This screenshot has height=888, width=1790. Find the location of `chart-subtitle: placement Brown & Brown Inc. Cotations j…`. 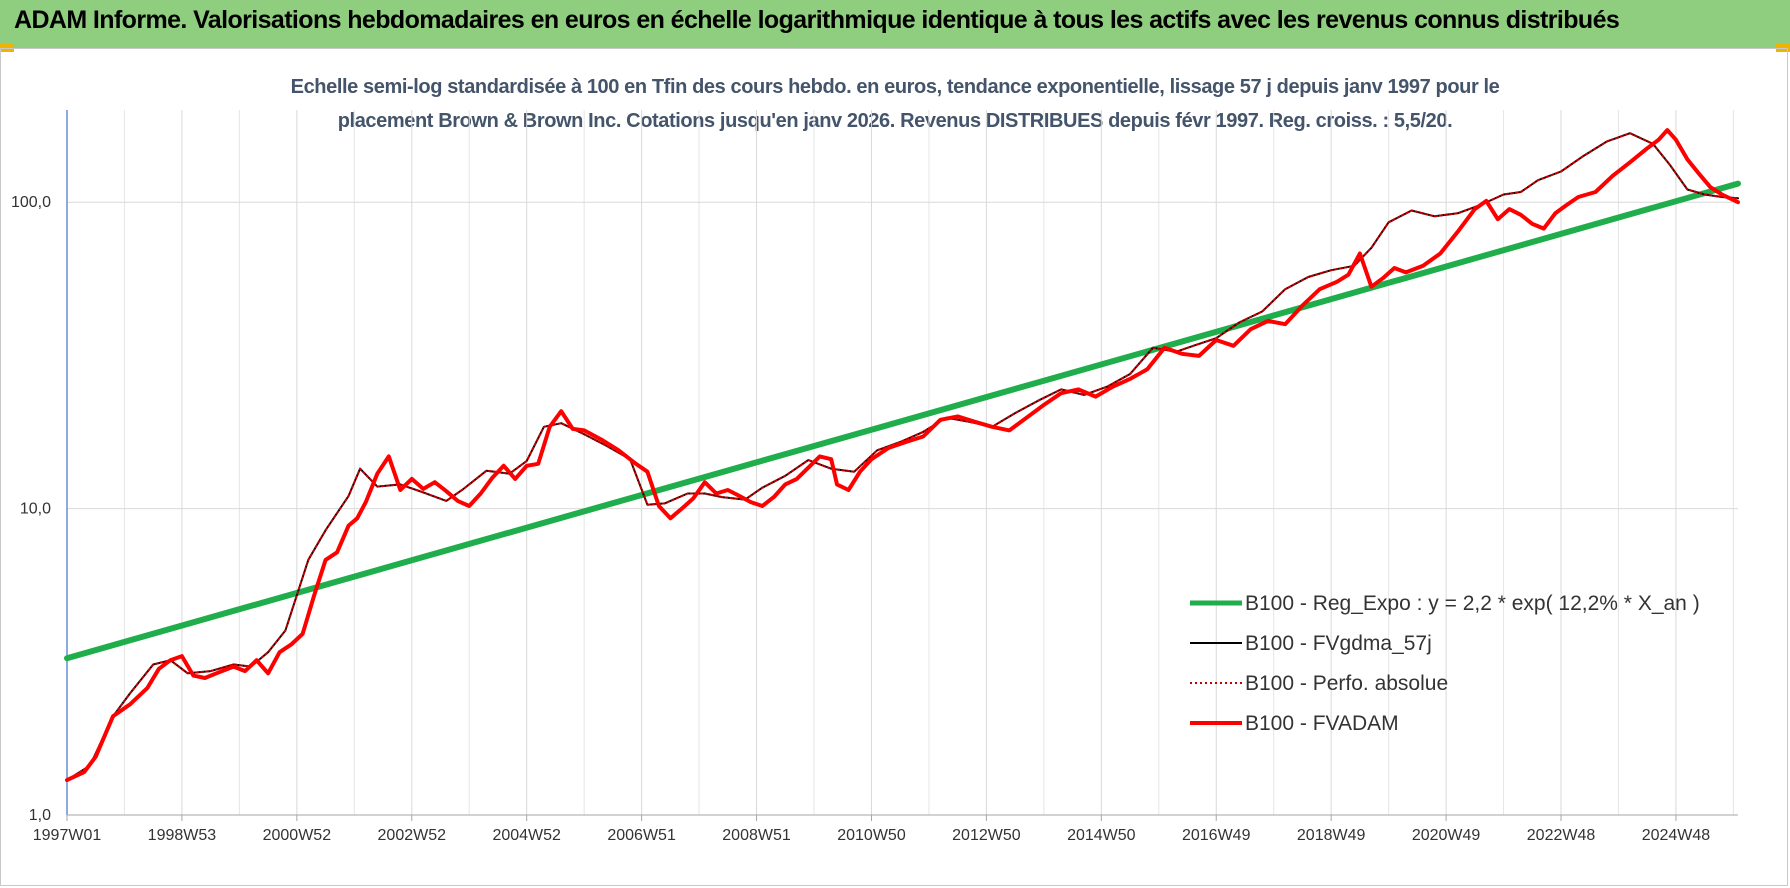

chart-subtitle: placement Brown & Brown Inc. Cotations j… is located at coordinates (895, 121).